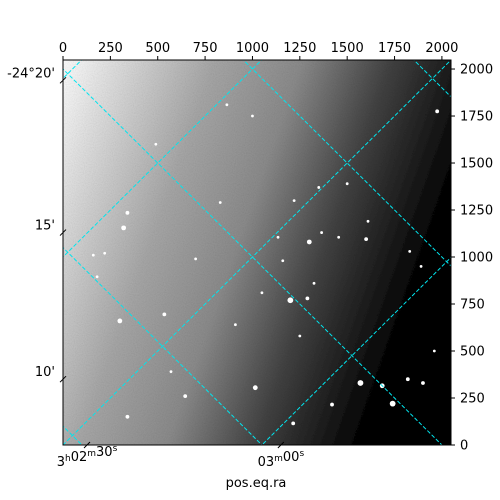  What do you see at coordinates (157, 48) in the screenshot?
I see `top-tick-label: 500` at bounding box center [157, 48].